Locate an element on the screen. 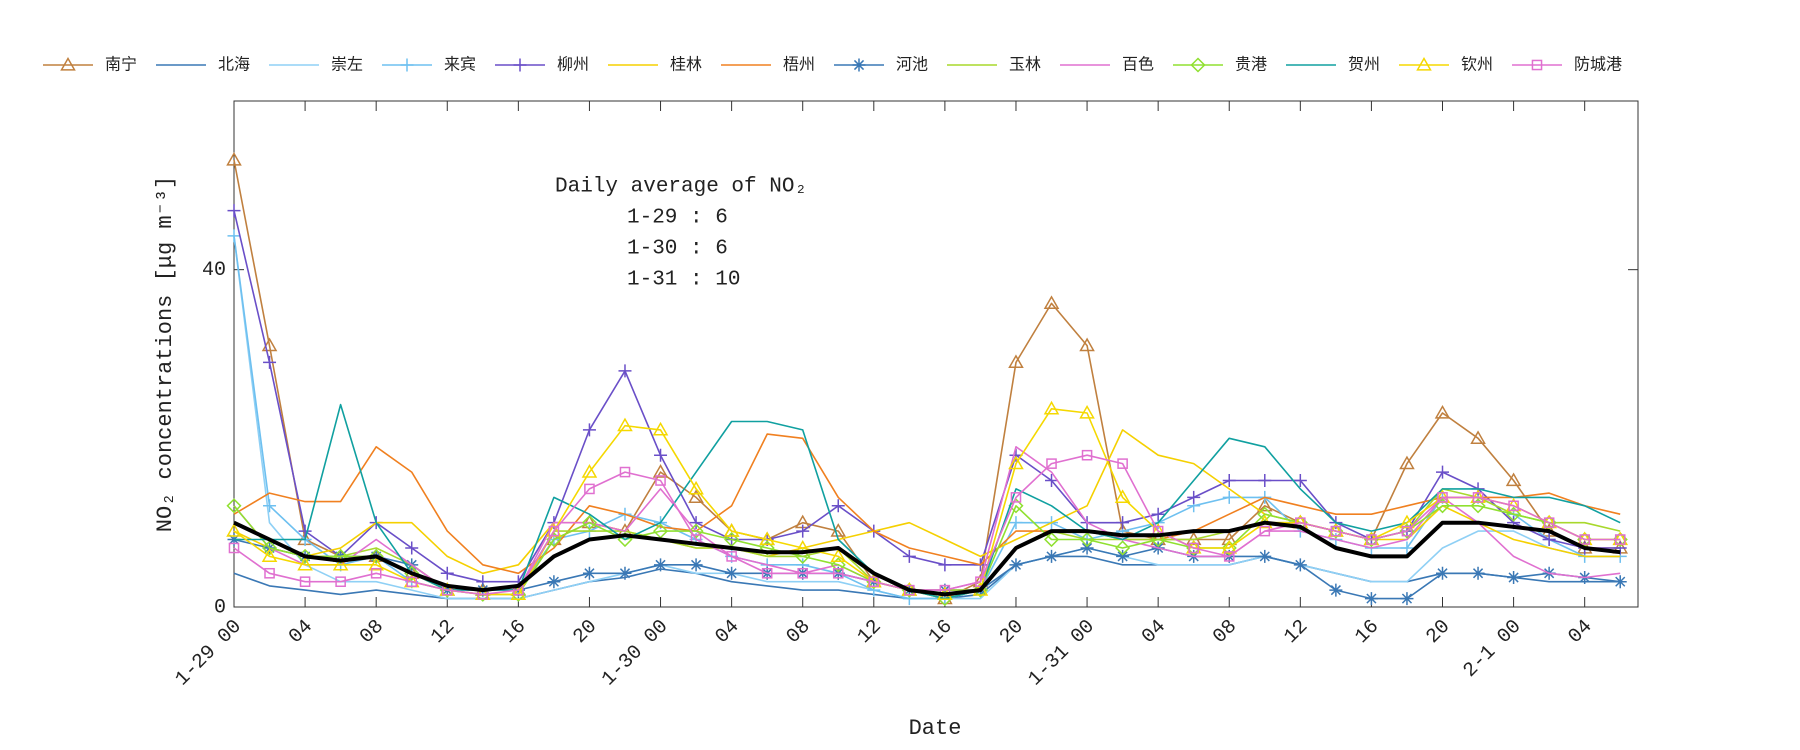 This screenshot has height=750, width=1800. legend-item: 崇左 is located at coordinates (316, 64).